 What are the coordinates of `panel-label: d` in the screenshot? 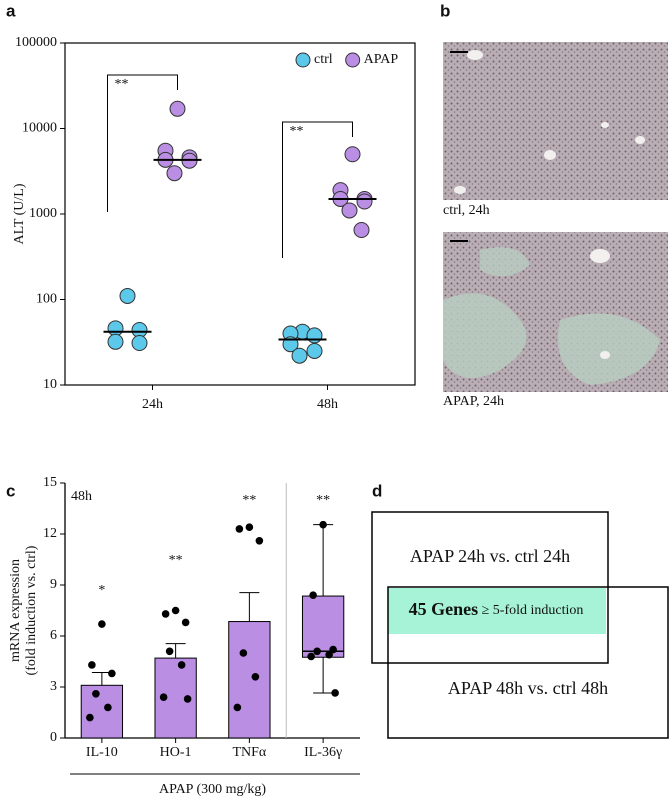 It's located at (377, 490).